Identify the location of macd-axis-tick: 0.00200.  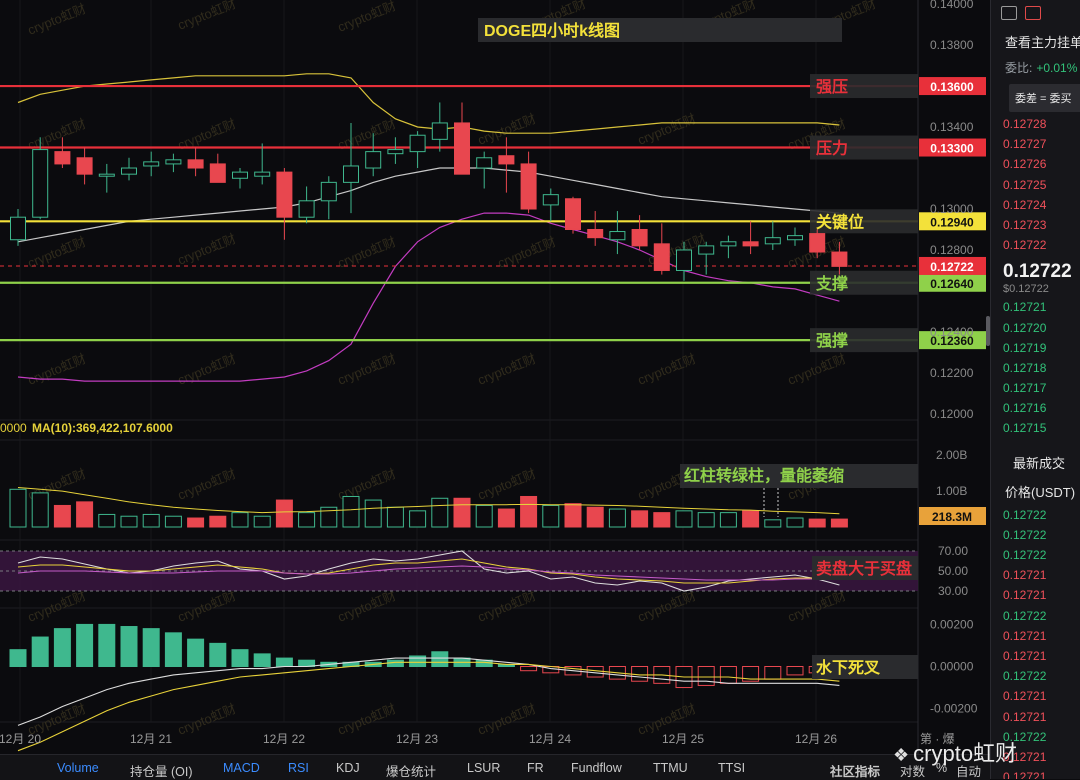
(952, 624).